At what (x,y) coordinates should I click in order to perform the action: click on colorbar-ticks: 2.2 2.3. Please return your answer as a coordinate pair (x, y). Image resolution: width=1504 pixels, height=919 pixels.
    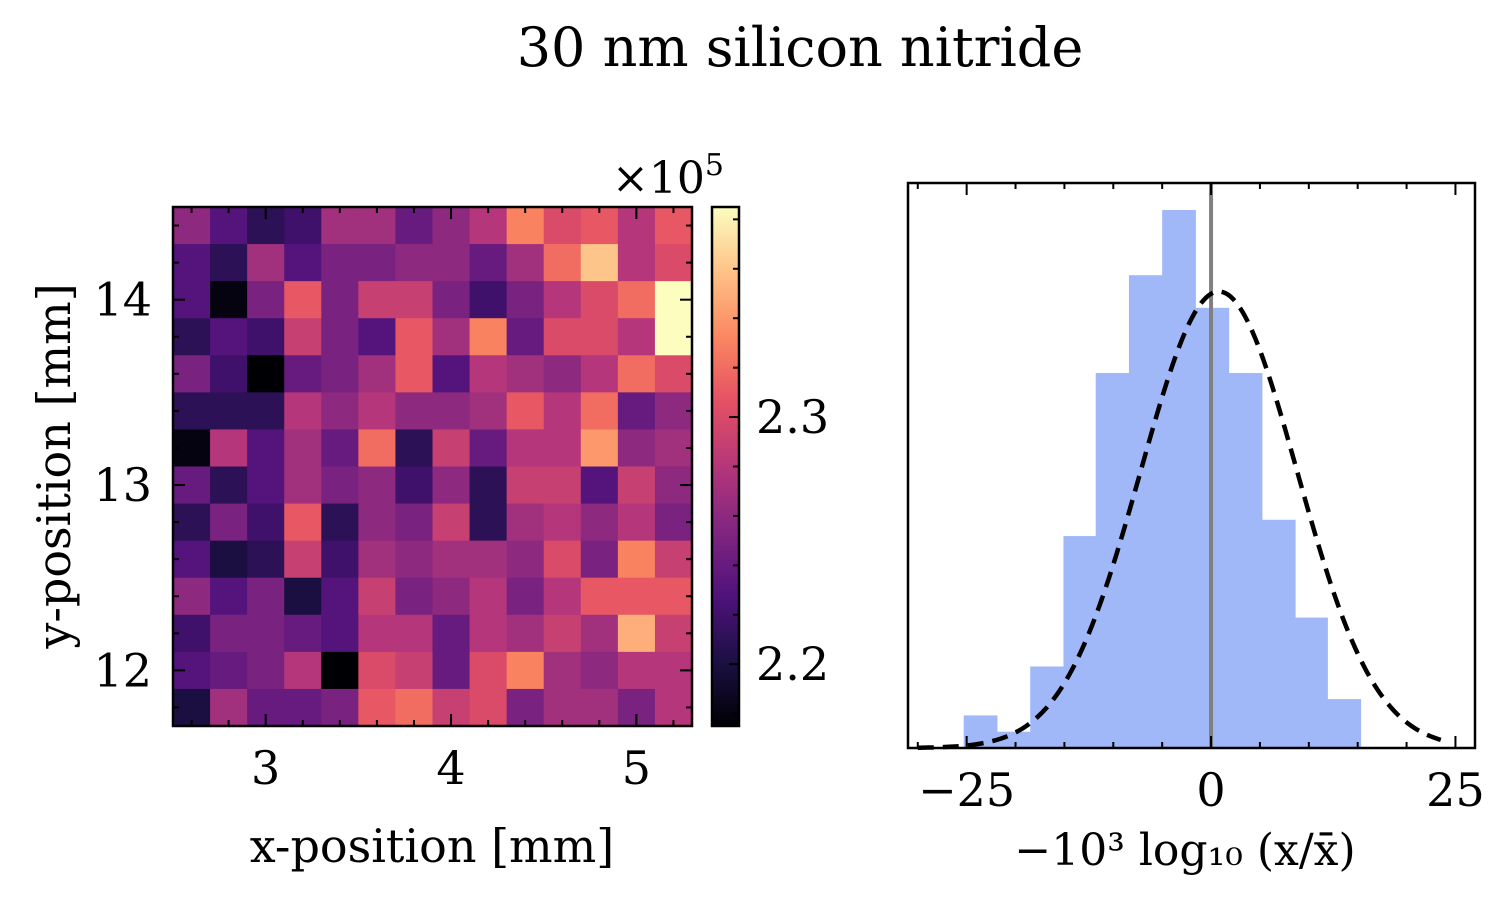
    Looking at the image, I should click on (779, 466).